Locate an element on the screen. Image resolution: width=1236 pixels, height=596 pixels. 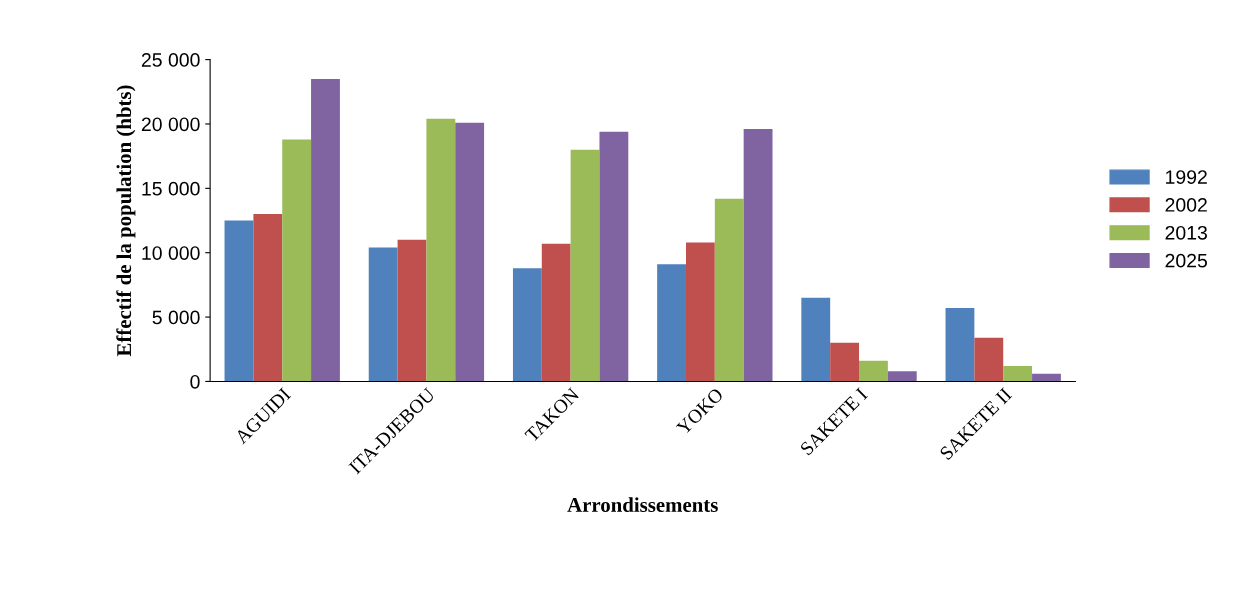
y-tick-label: 25 000 is located at coordinates (170, 60).